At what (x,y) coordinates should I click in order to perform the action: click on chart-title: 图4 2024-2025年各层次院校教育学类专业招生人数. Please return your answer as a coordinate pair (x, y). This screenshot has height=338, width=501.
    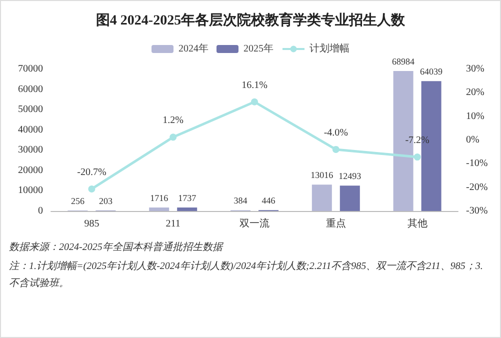
    Looking at the image, I should click on (251, 20).